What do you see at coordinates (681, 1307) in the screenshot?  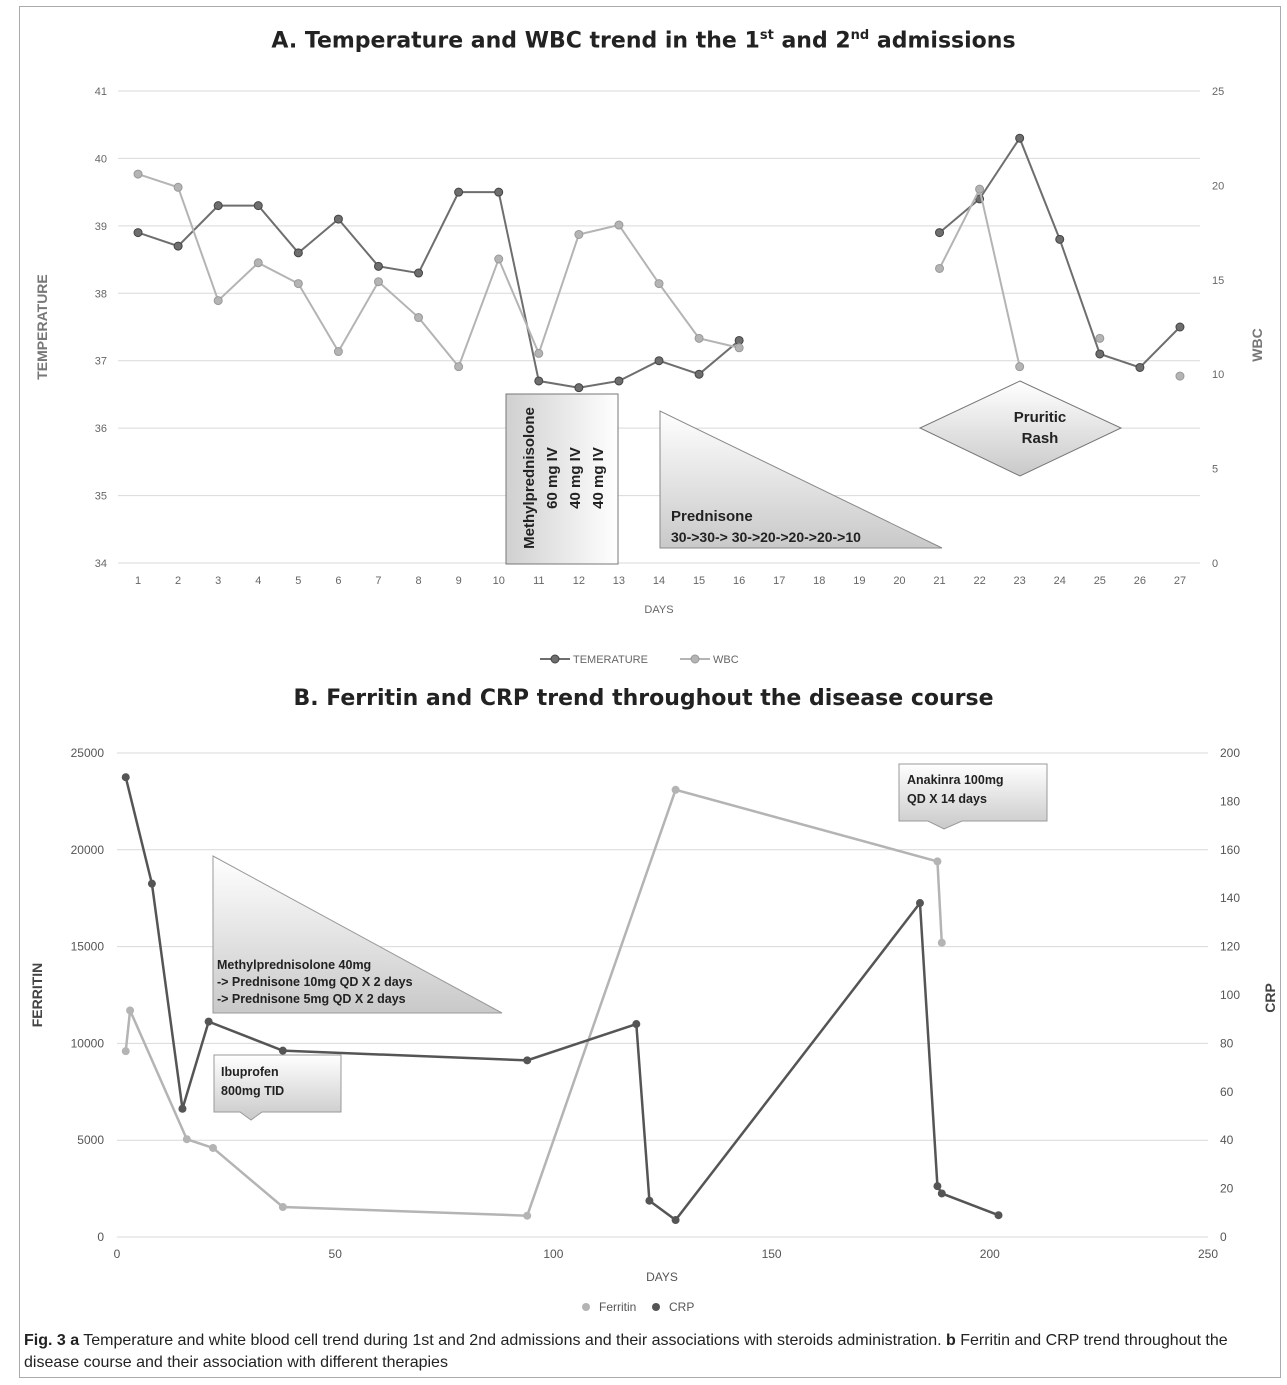 I see `legend-label: CRP` at bounding box center [681, 1307].